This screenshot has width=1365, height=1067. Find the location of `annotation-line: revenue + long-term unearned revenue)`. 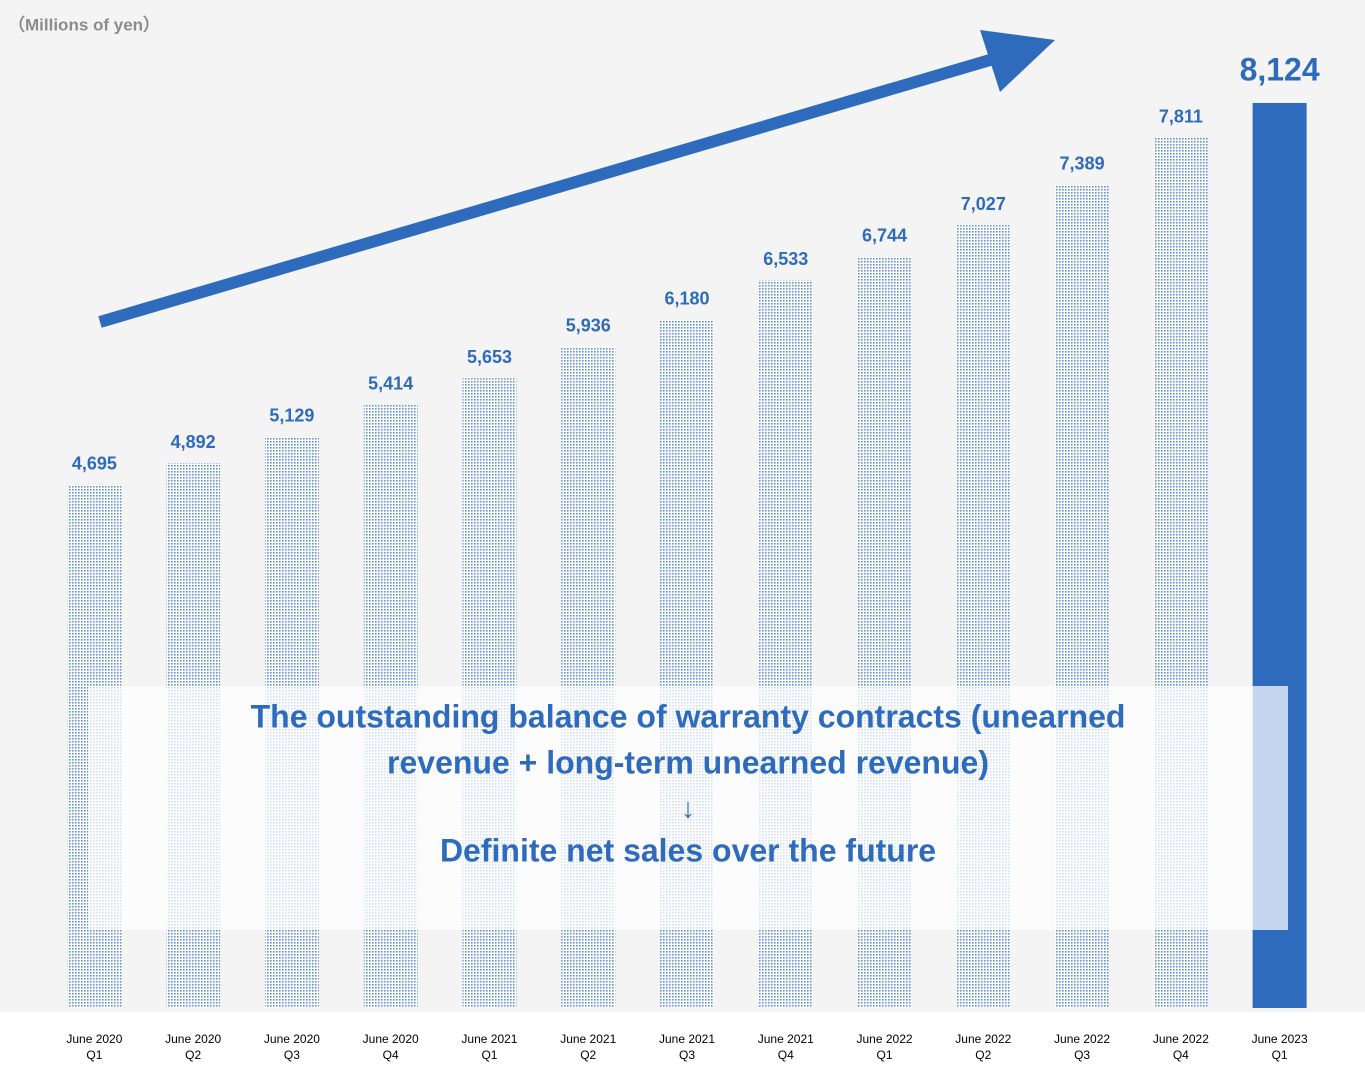

annotation-line: revenue + long-term unearned revenue) is located at coordinates (688, 762).